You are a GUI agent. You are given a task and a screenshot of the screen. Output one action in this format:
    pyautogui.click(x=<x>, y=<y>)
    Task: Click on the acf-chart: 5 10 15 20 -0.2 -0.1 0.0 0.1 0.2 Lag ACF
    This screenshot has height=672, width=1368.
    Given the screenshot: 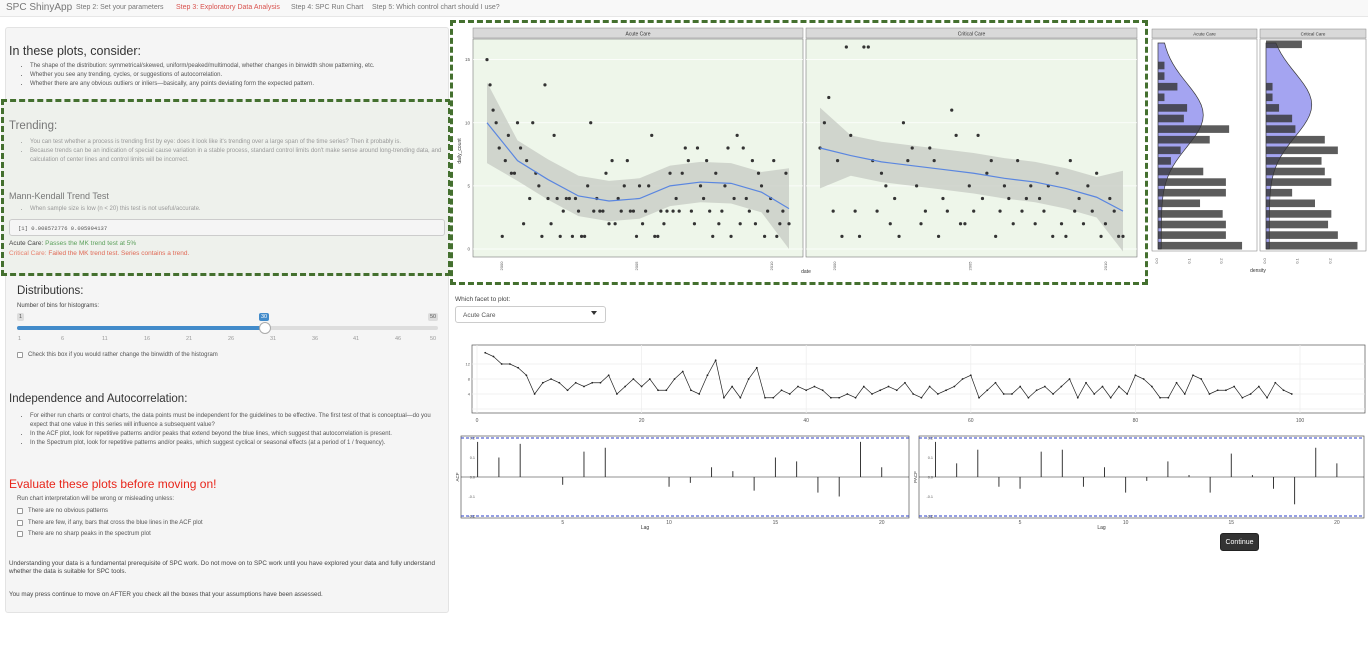 What is the action you would take?
    pyautogui.click(x=682, y=483)
    